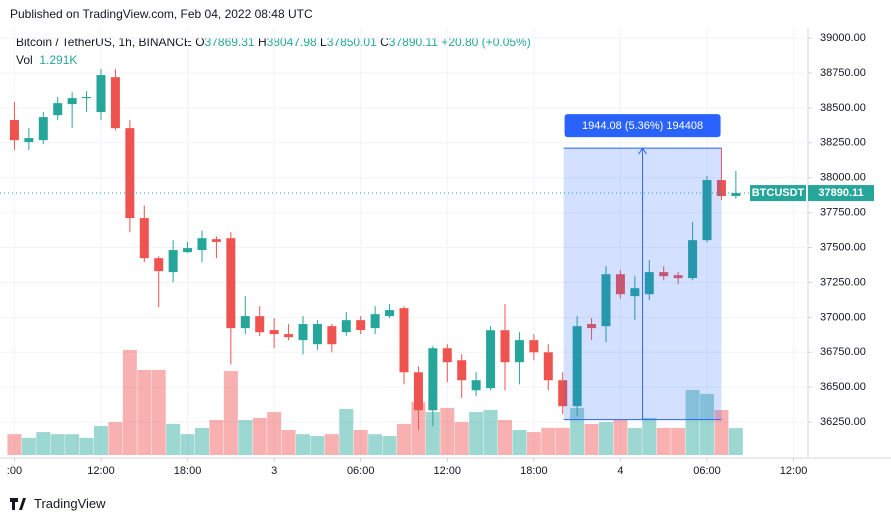 This screenshot has height=521, width=891. Describe the element at coordinates (58, 60) in the screenshot. I see `volume-value: 1.291K` at that location.